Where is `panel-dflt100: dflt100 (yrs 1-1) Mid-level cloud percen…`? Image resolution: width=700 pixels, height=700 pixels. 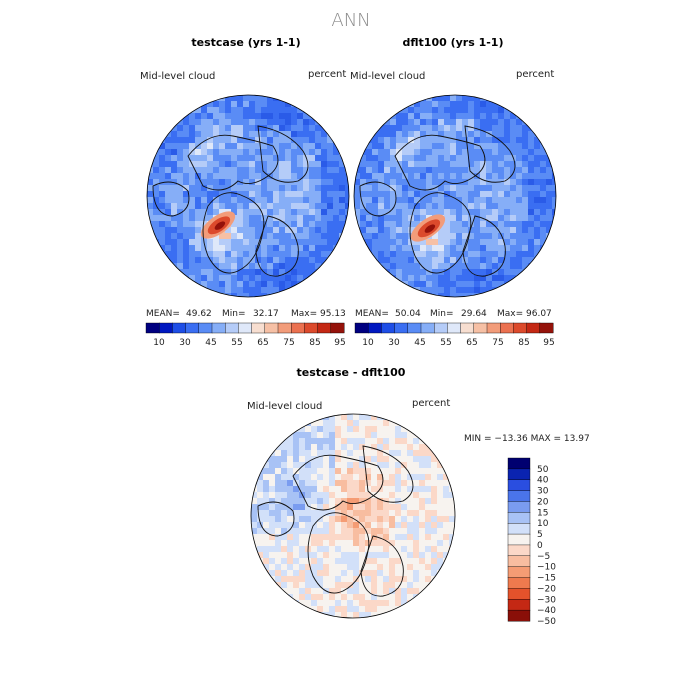
panel-dflt100: dflt100 (yrs 1-1) Mid-level cloud percen… is located at coordinates (453, 192).